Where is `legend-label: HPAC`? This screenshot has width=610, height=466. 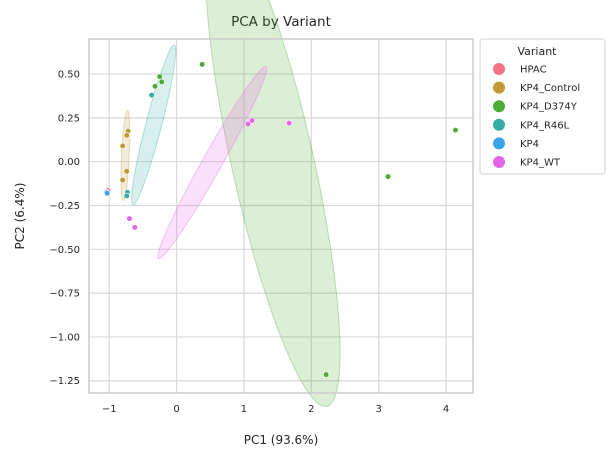
legend-label: HPAC is located at coordinates (533, 70).